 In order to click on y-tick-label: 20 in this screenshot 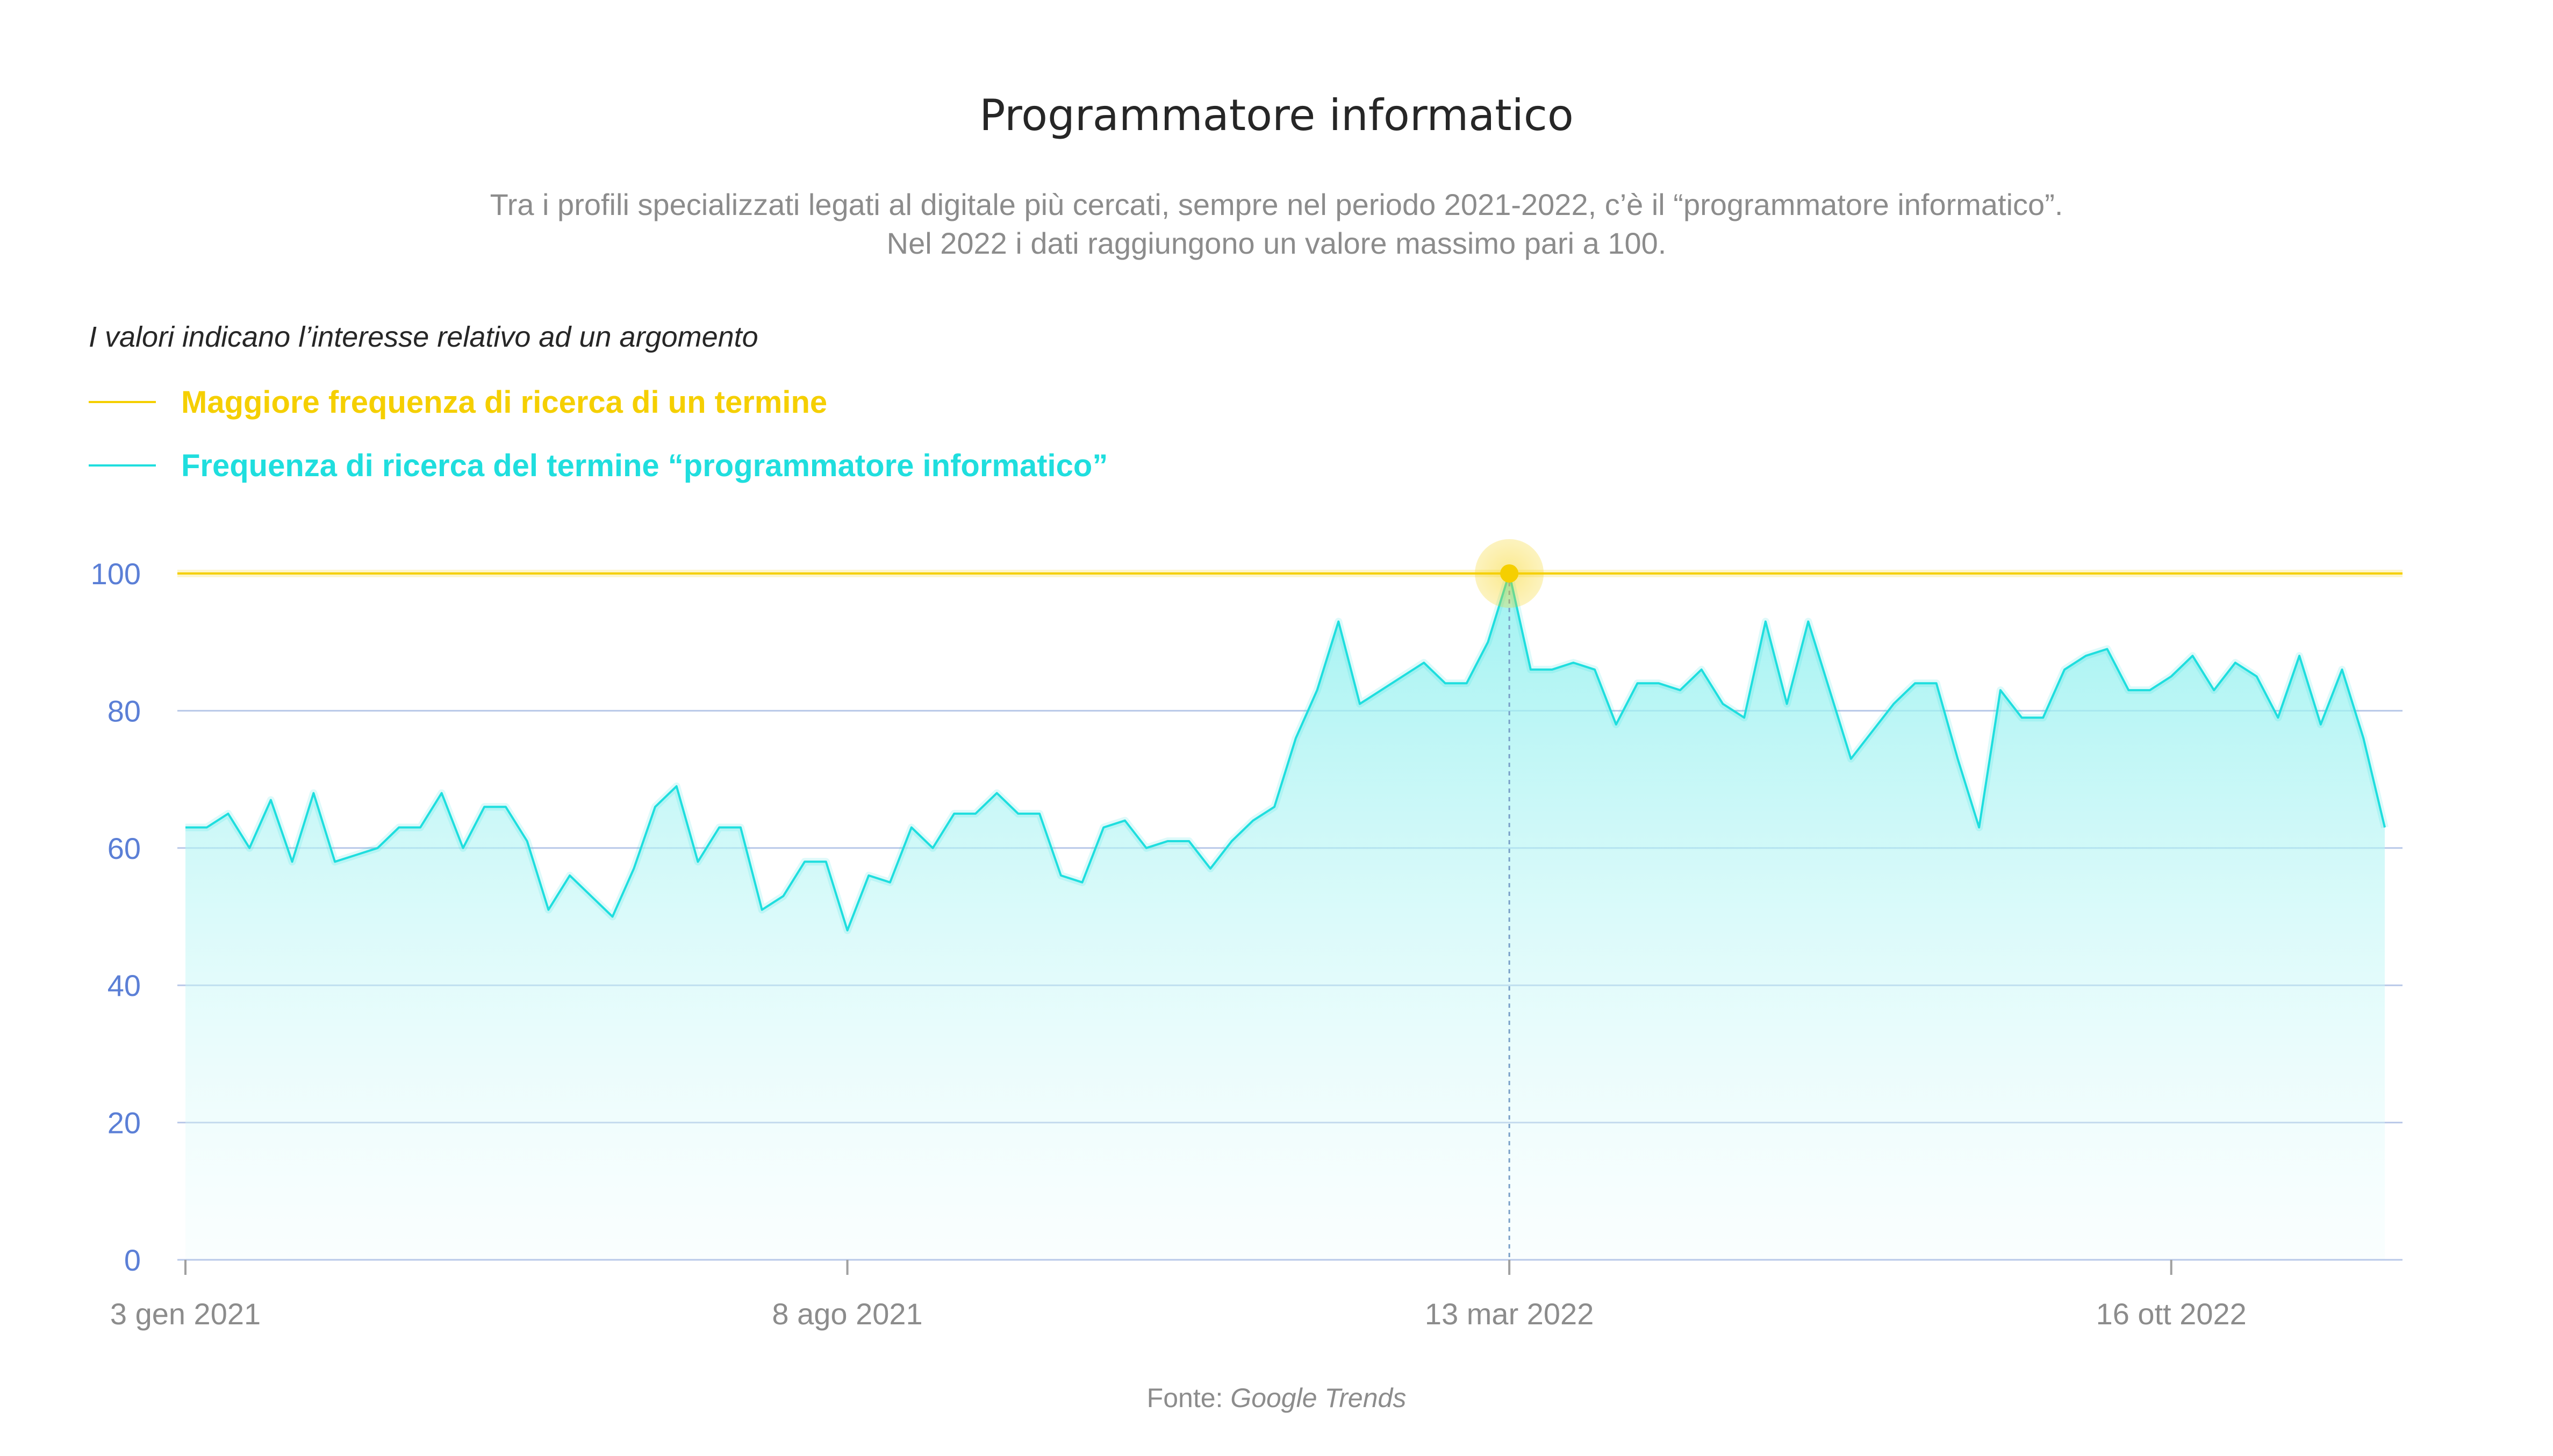, I will do `click(124, 1123)`.